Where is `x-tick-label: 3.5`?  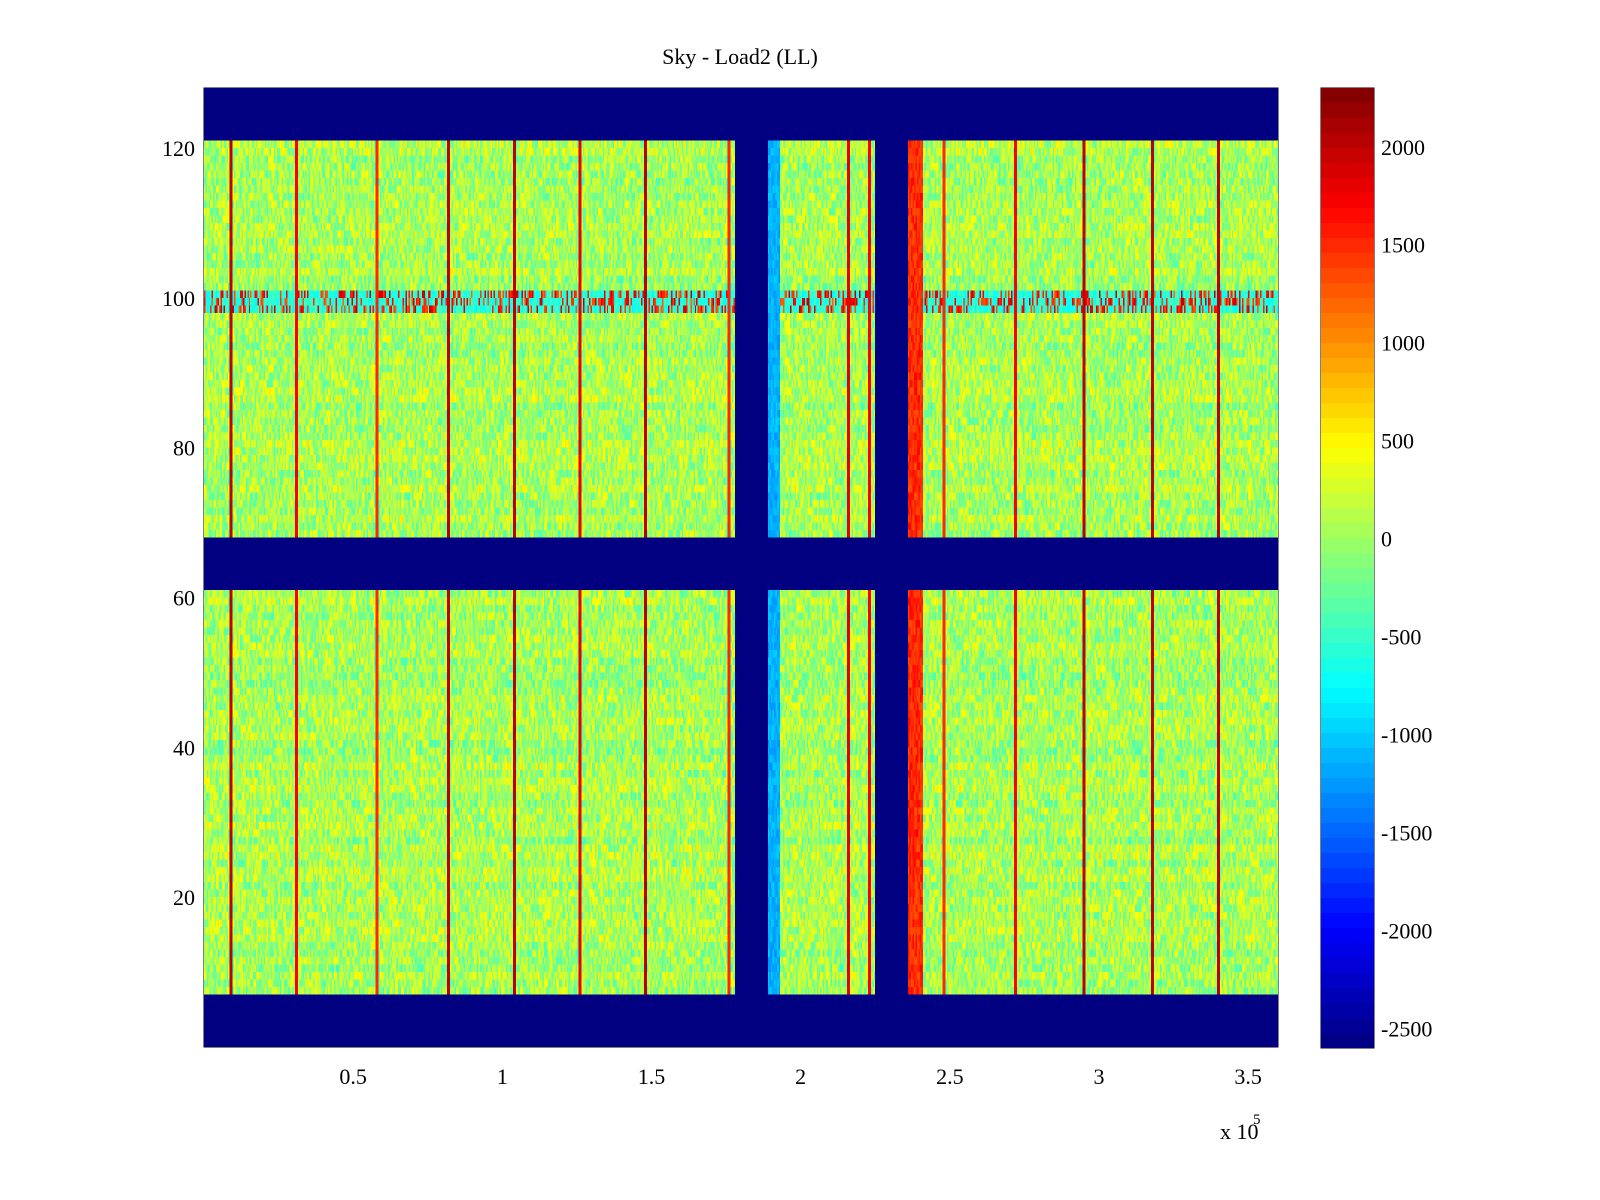
x-tick-label: 3.5 is located at coordinates (1248, 1076).